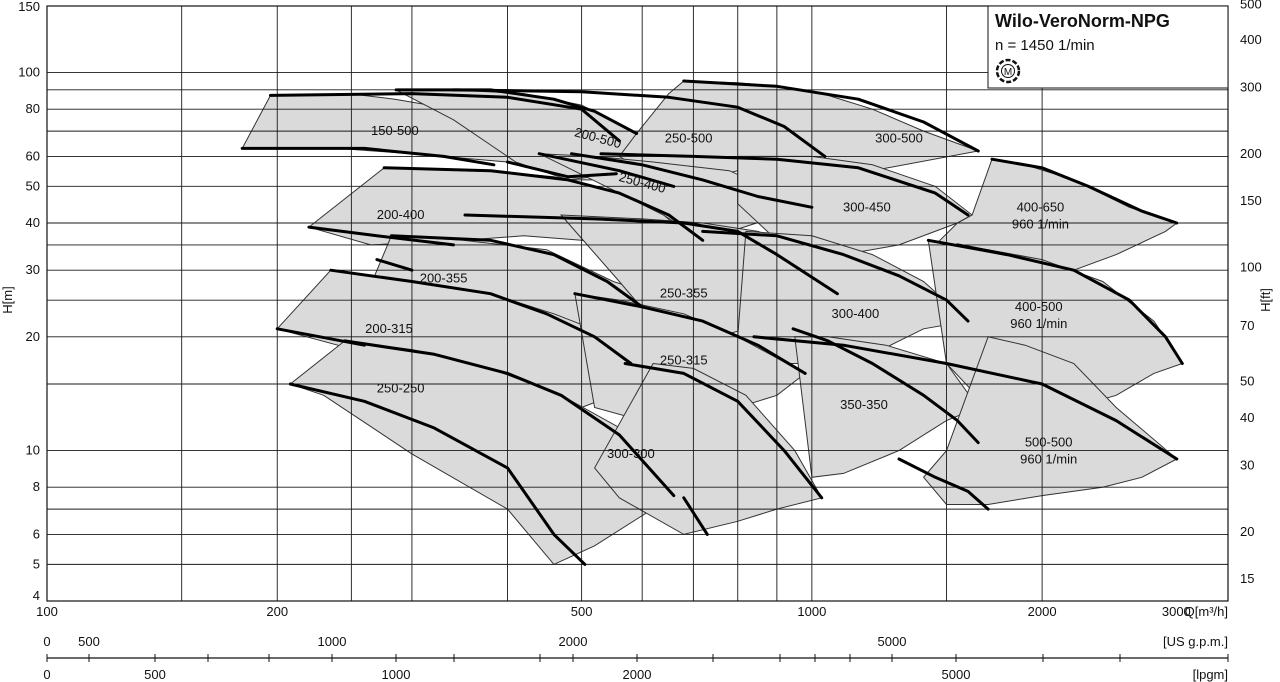 This screenshot has width=1280, height=682. I want to click on y2-tick-label: 150, so click(1251, 200).